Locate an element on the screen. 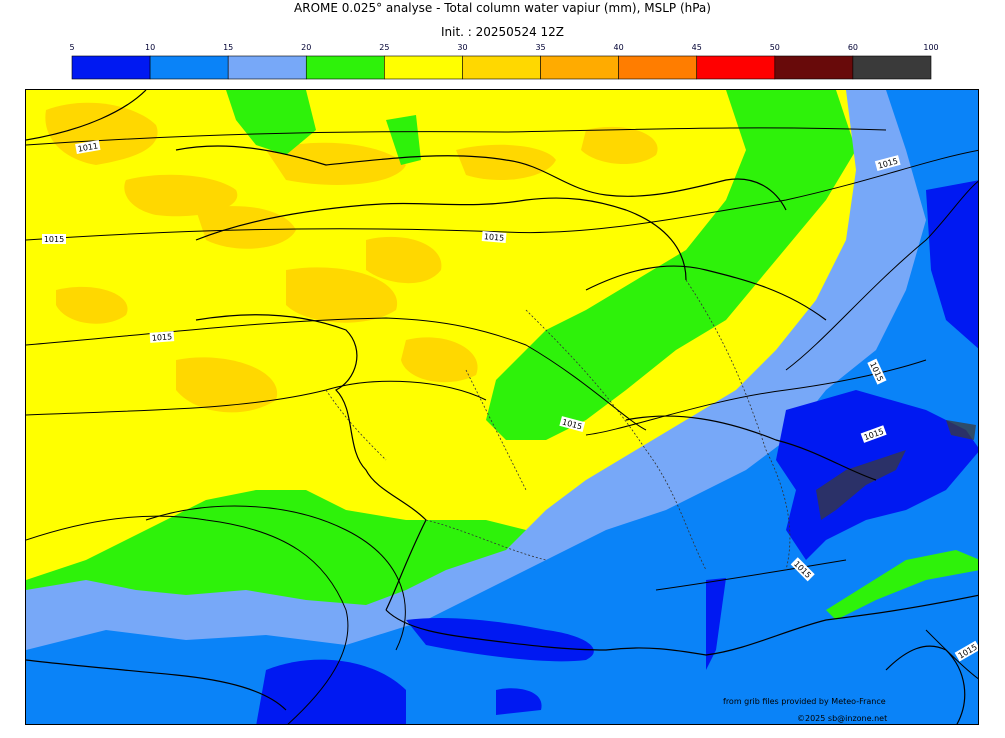  init-time: Init. : 20250524 12Z is located at coordinates (502, 32).